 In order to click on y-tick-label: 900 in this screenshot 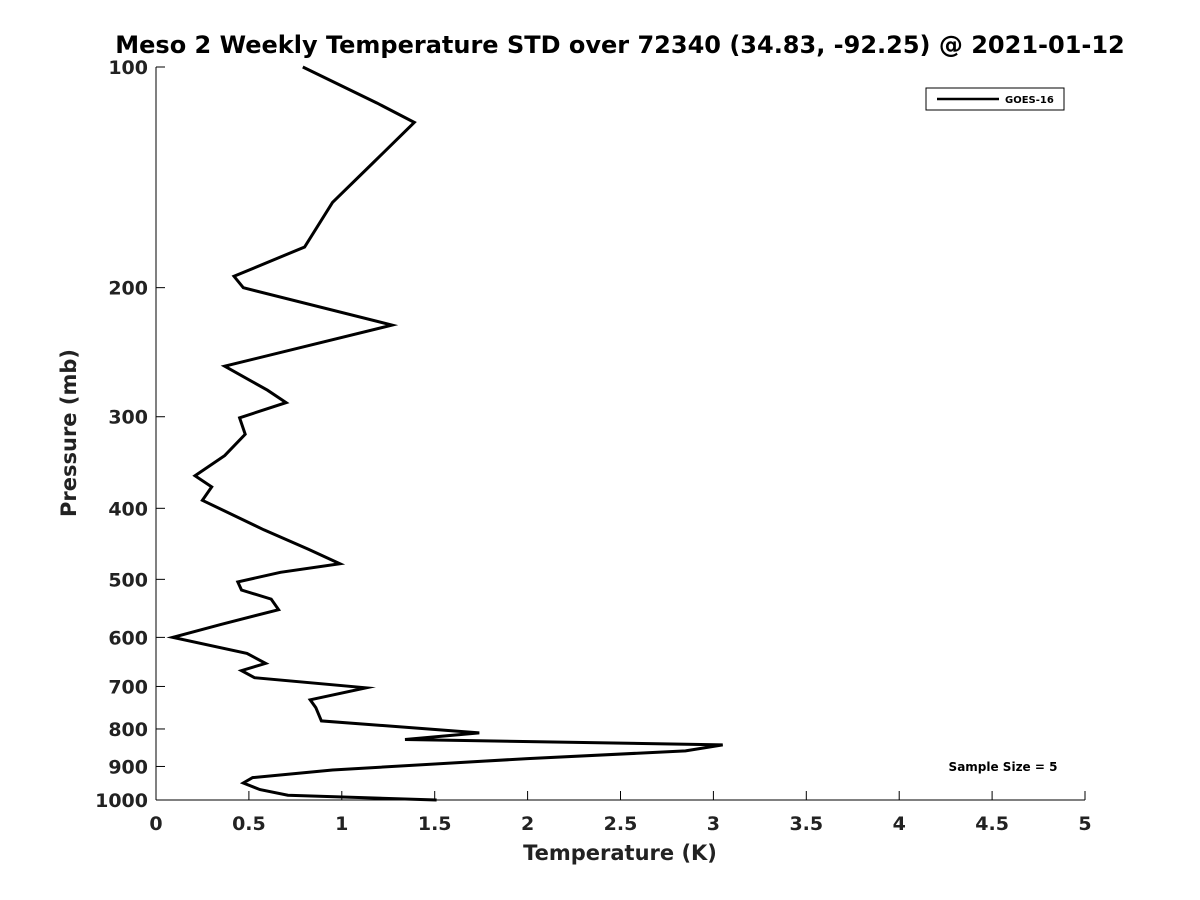, I will do `click(128, 767)`.